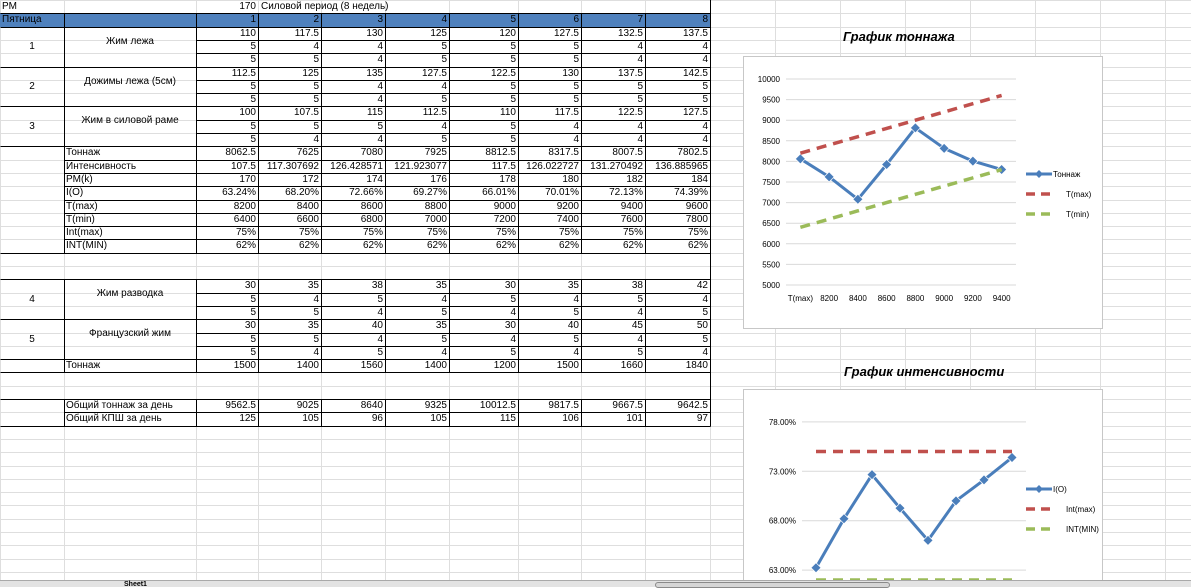 The height and width of the screenshot is (588, 1191). Describe the element at coordinates (250, 285) in the screenshot. I see `value-cell: 30` at that location.